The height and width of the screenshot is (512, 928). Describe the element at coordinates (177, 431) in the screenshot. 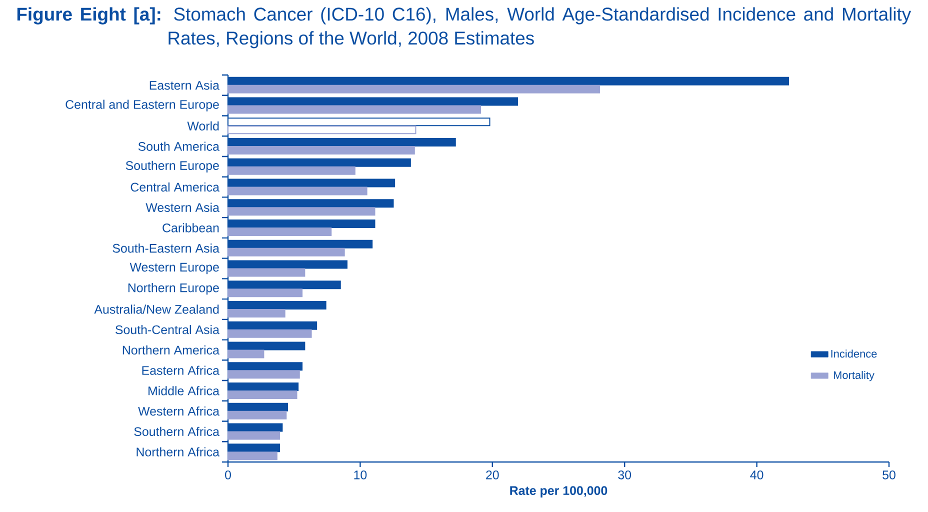

I see `y-tick-label: Southern Africa` at that location.